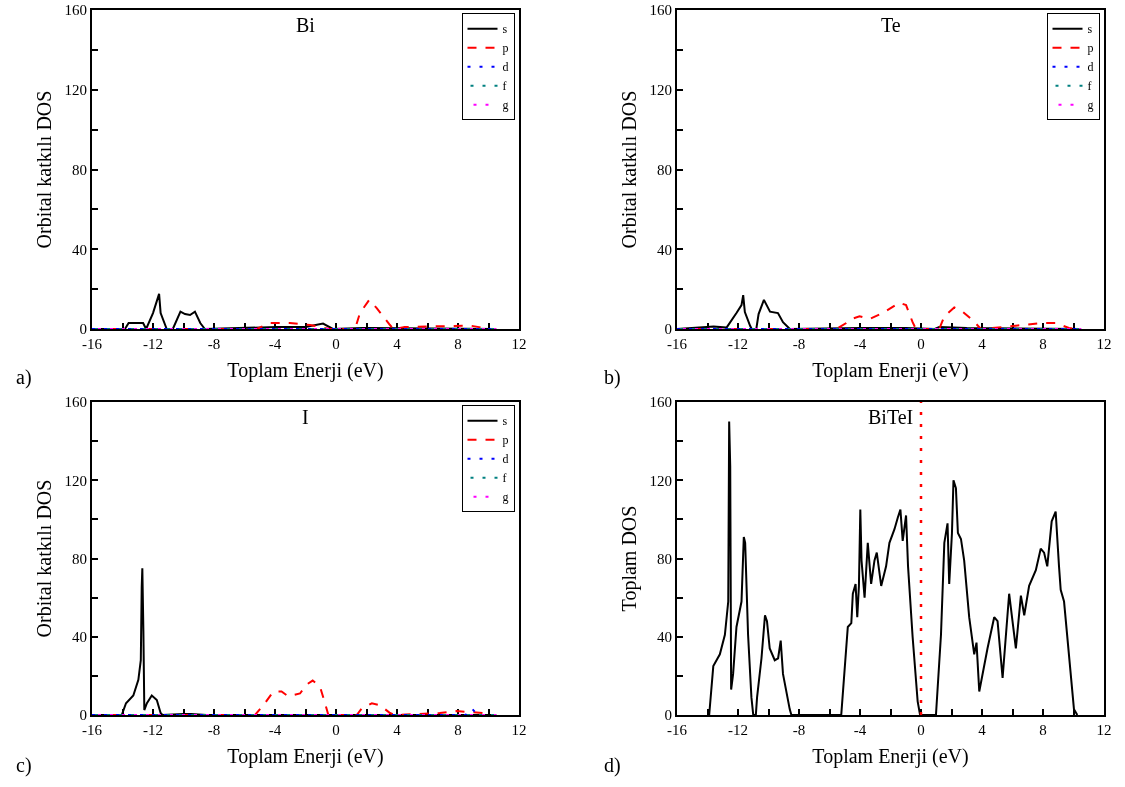 The height and width of the screenshot is (787, 1125). Describe the element at coordinates (24, 377) in the screenshot. I see `text: a)` at that location.